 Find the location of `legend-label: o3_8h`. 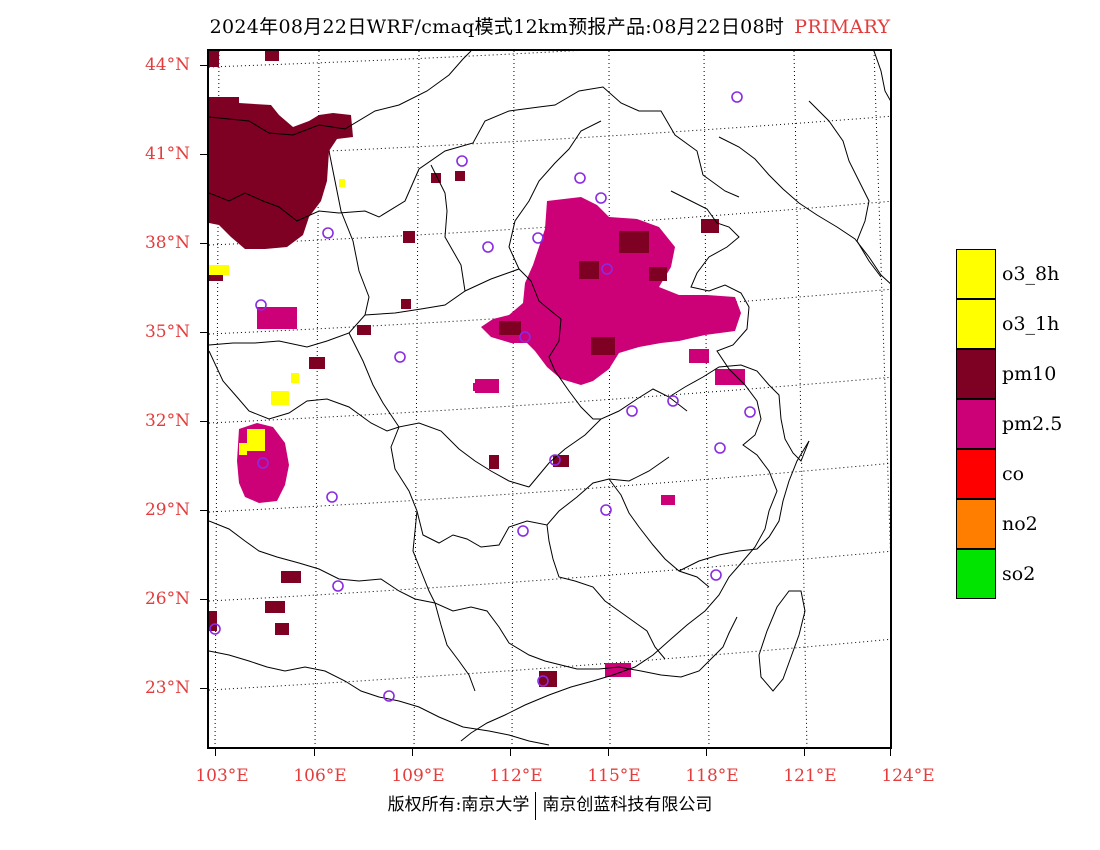

legend-label: o3_8h is located at coordinates (1031, 274).